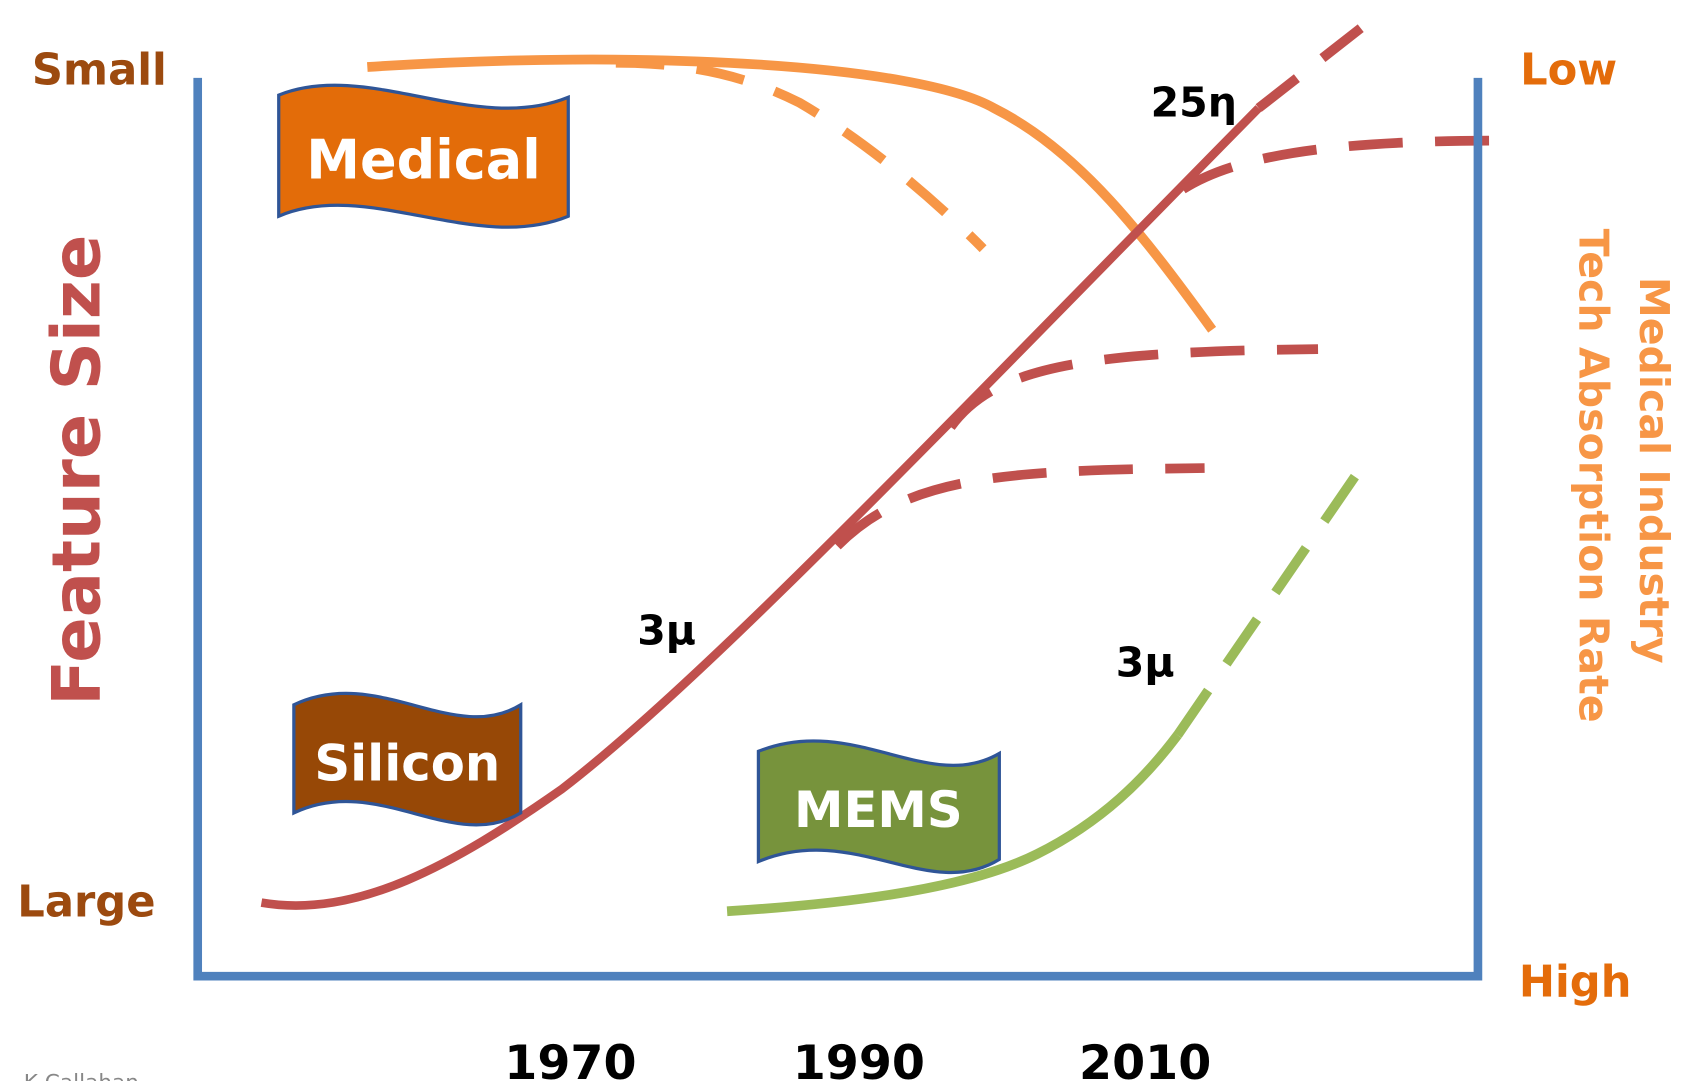 This screenshot has height=1081, width=1694. I want to click on silicon-banner, so click(407, 759).